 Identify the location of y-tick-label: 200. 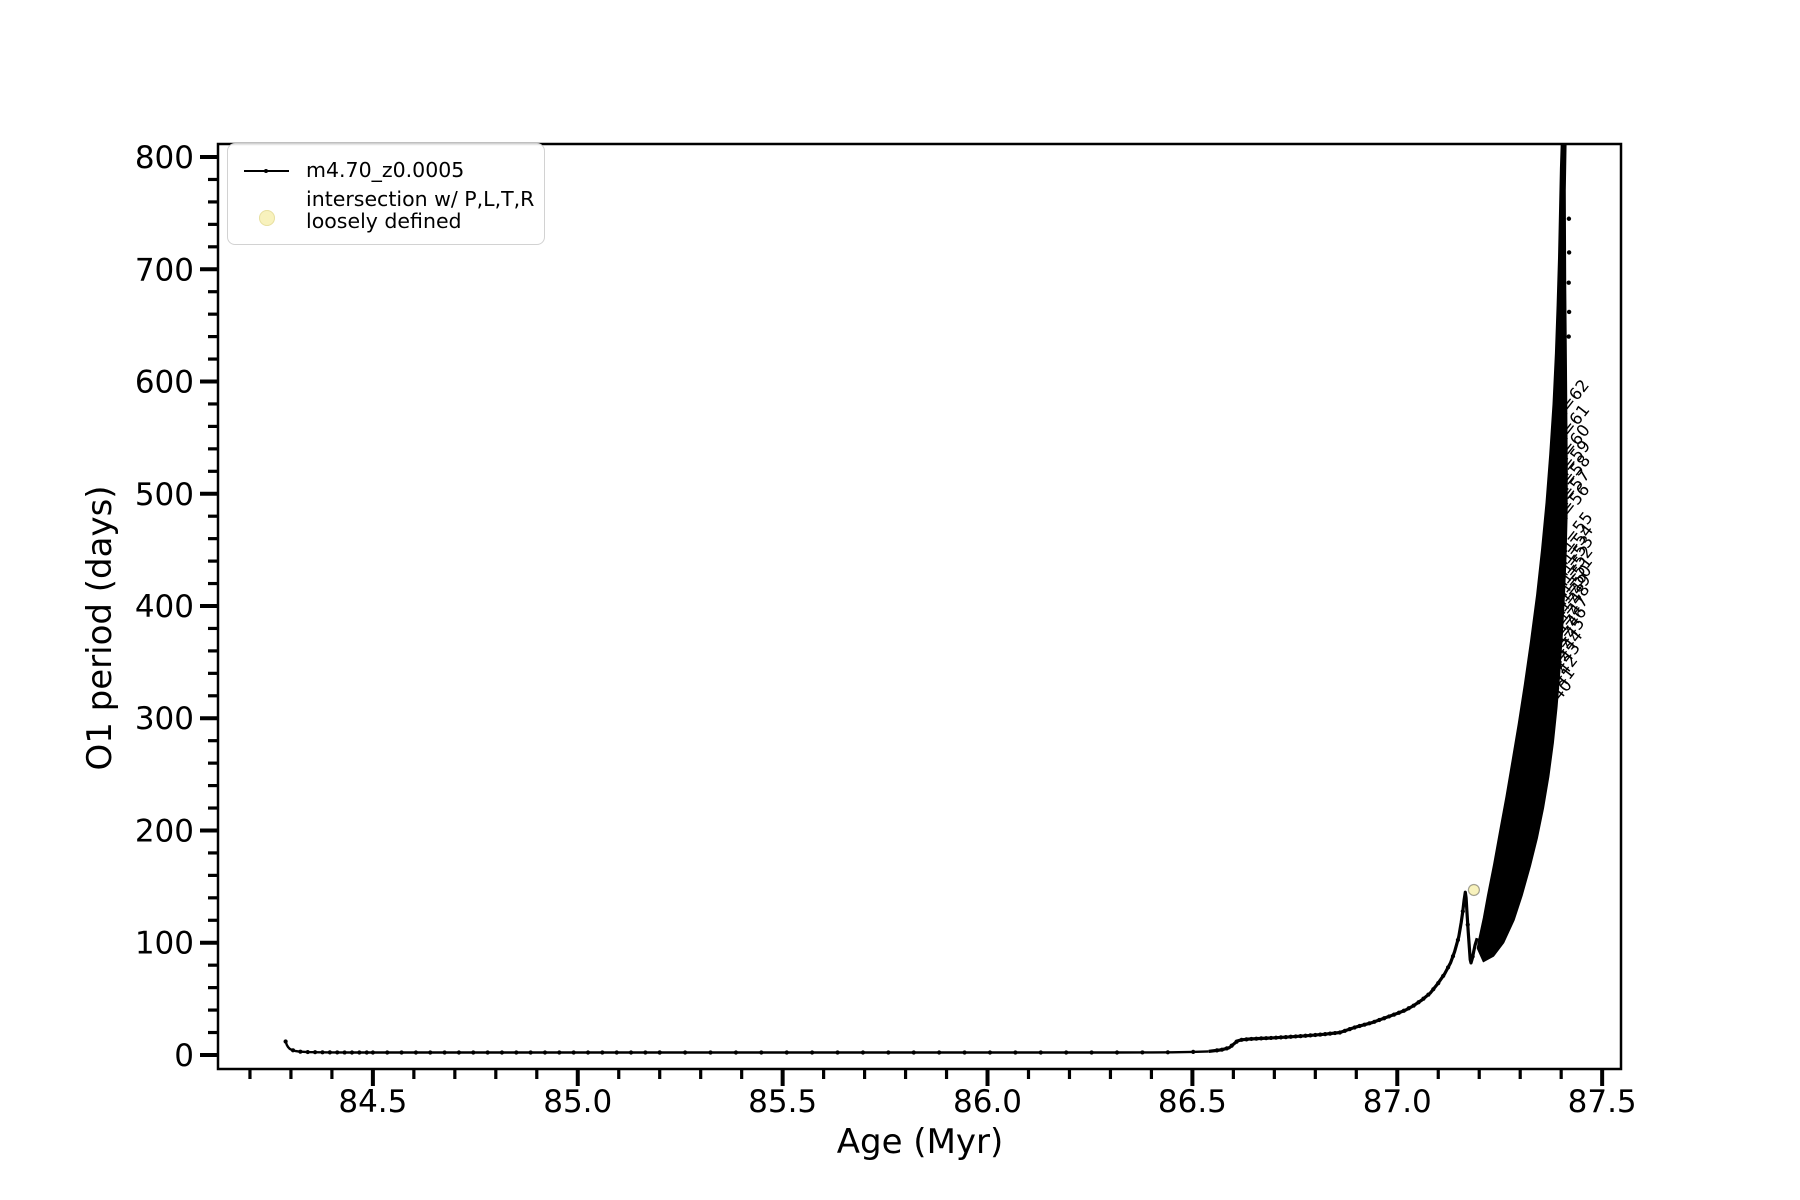
(164, 831).